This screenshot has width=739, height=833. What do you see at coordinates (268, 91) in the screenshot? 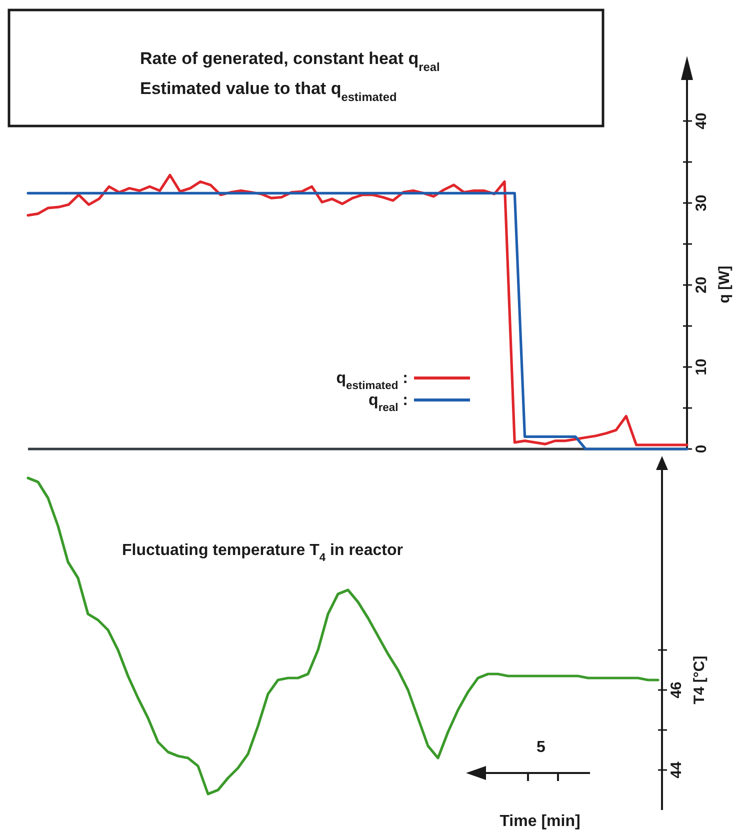
I see `annotation: Estimated value to that q$_{estimated}$` at bounding box center [268, 91].